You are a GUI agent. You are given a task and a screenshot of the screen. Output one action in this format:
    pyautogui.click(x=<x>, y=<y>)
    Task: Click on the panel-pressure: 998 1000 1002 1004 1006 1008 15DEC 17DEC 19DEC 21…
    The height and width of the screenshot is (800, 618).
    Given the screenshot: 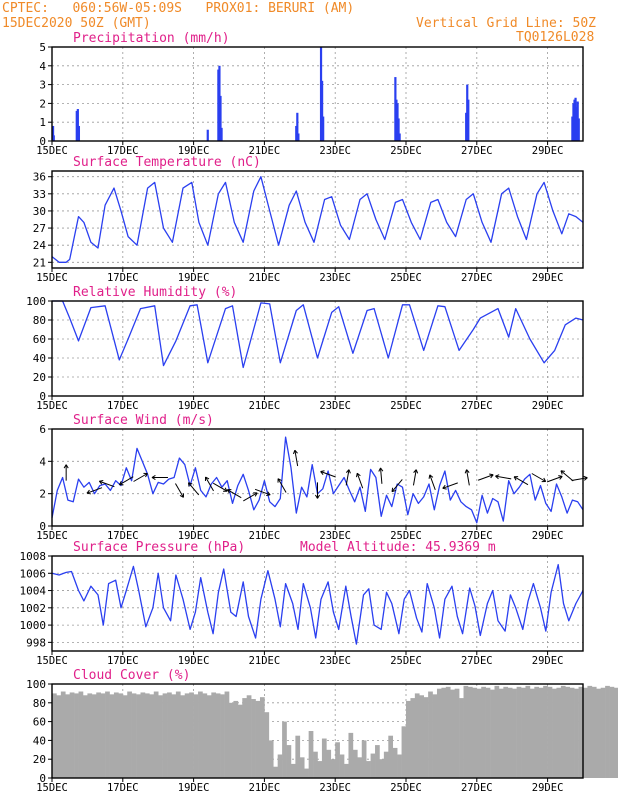 What is the action you would take?
    pyautogui.click(x=302, y=603)
    